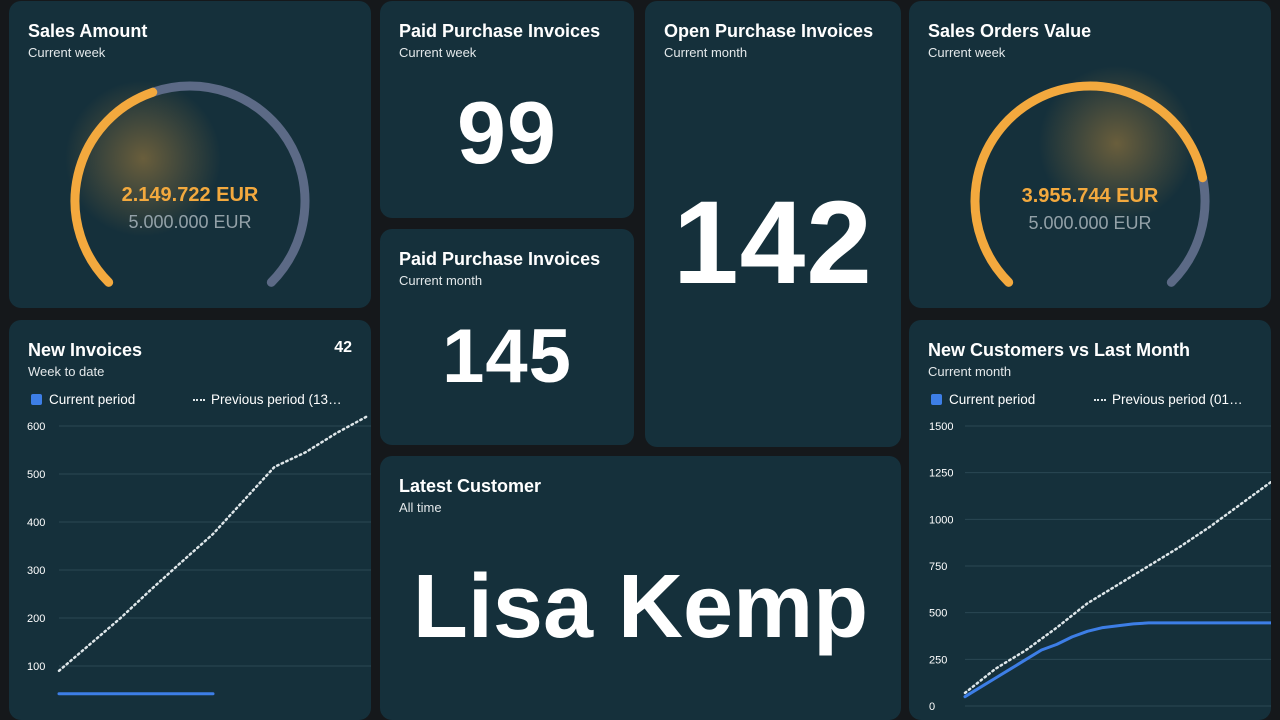 The height and width of the screenshot is (720, 1280). What do you see at coordinates (66, 371) in the screenshot?
I see `new-invoices-subtitle: Week to date` at bounding box center [66, 371].